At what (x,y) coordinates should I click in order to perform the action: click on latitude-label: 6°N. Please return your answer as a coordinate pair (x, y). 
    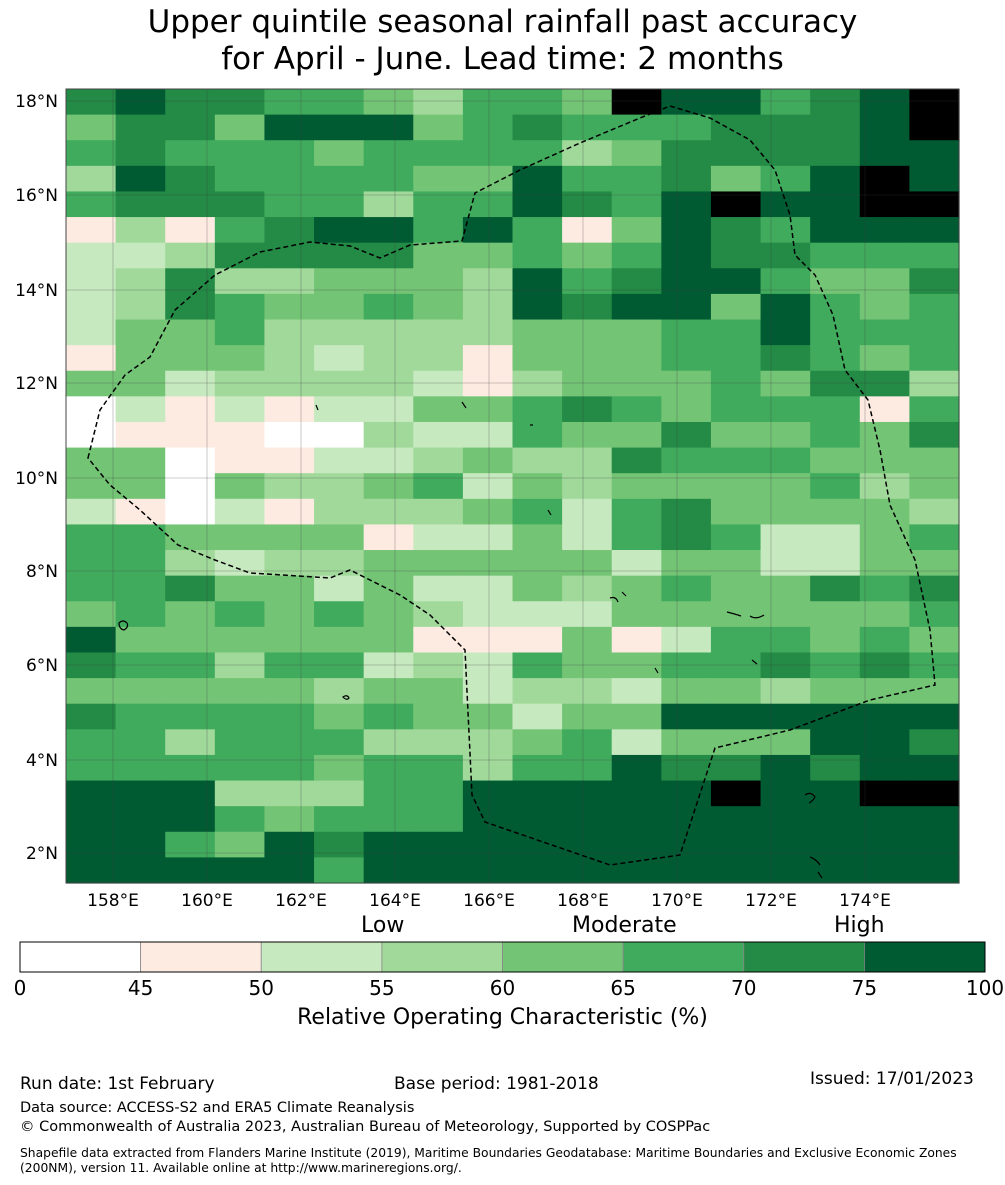
    Looking at the image, I should click on (42, 666).